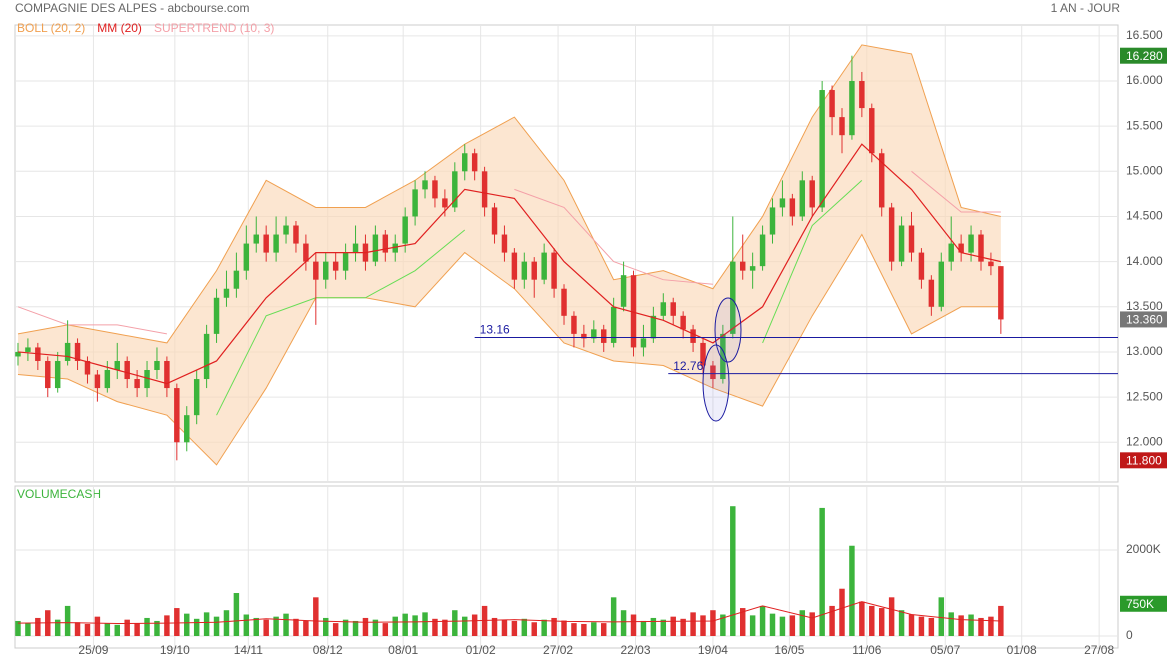 The height and width of the screenshot is (662, 1170). I want to click on x-tick-label: 25/09, so click(93, 650).